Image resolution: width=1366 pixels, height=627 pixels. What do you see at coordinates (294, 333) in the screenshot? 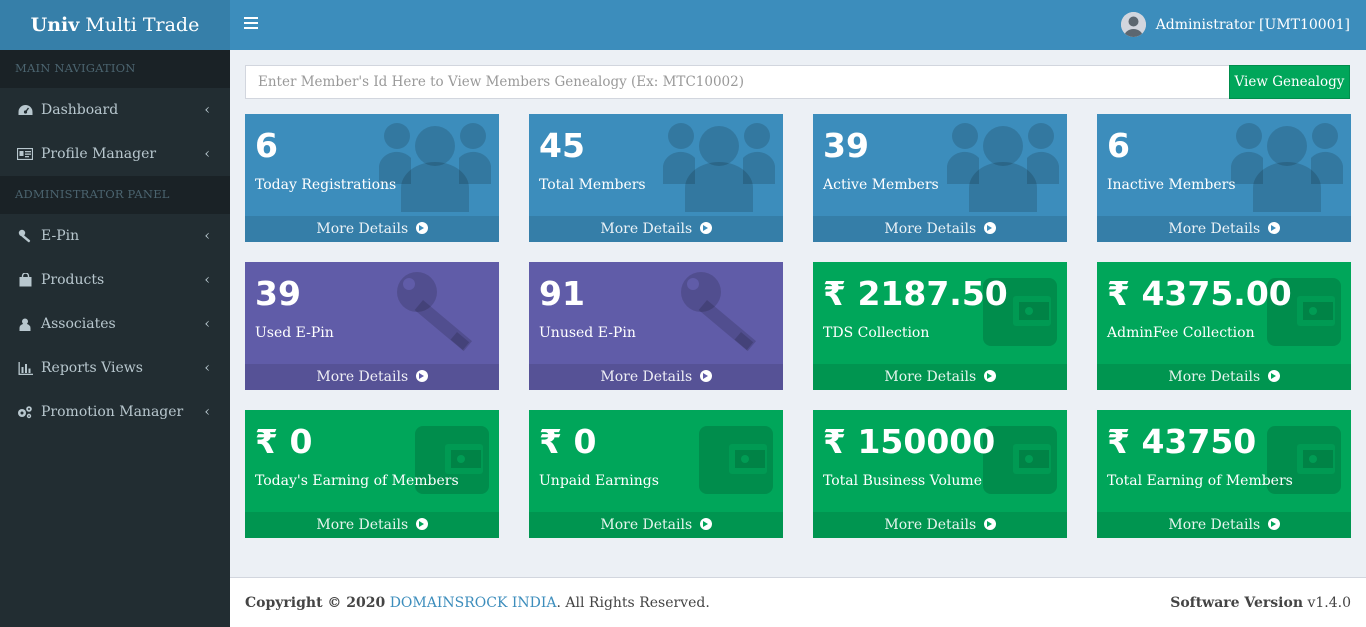
I see `stat-label: Used E-Pin` at bounding box center [294, 333].